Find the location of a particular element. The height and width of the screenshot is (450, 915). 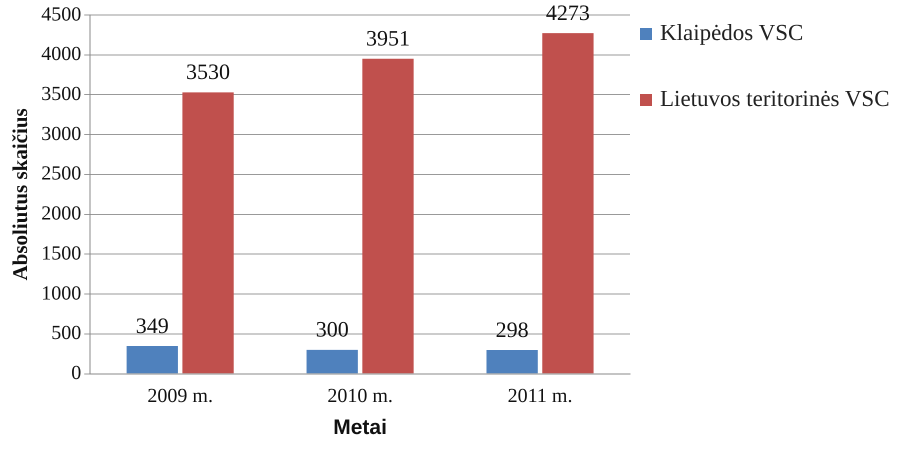

data-label: 3951 is located at coordinates (388, 38).